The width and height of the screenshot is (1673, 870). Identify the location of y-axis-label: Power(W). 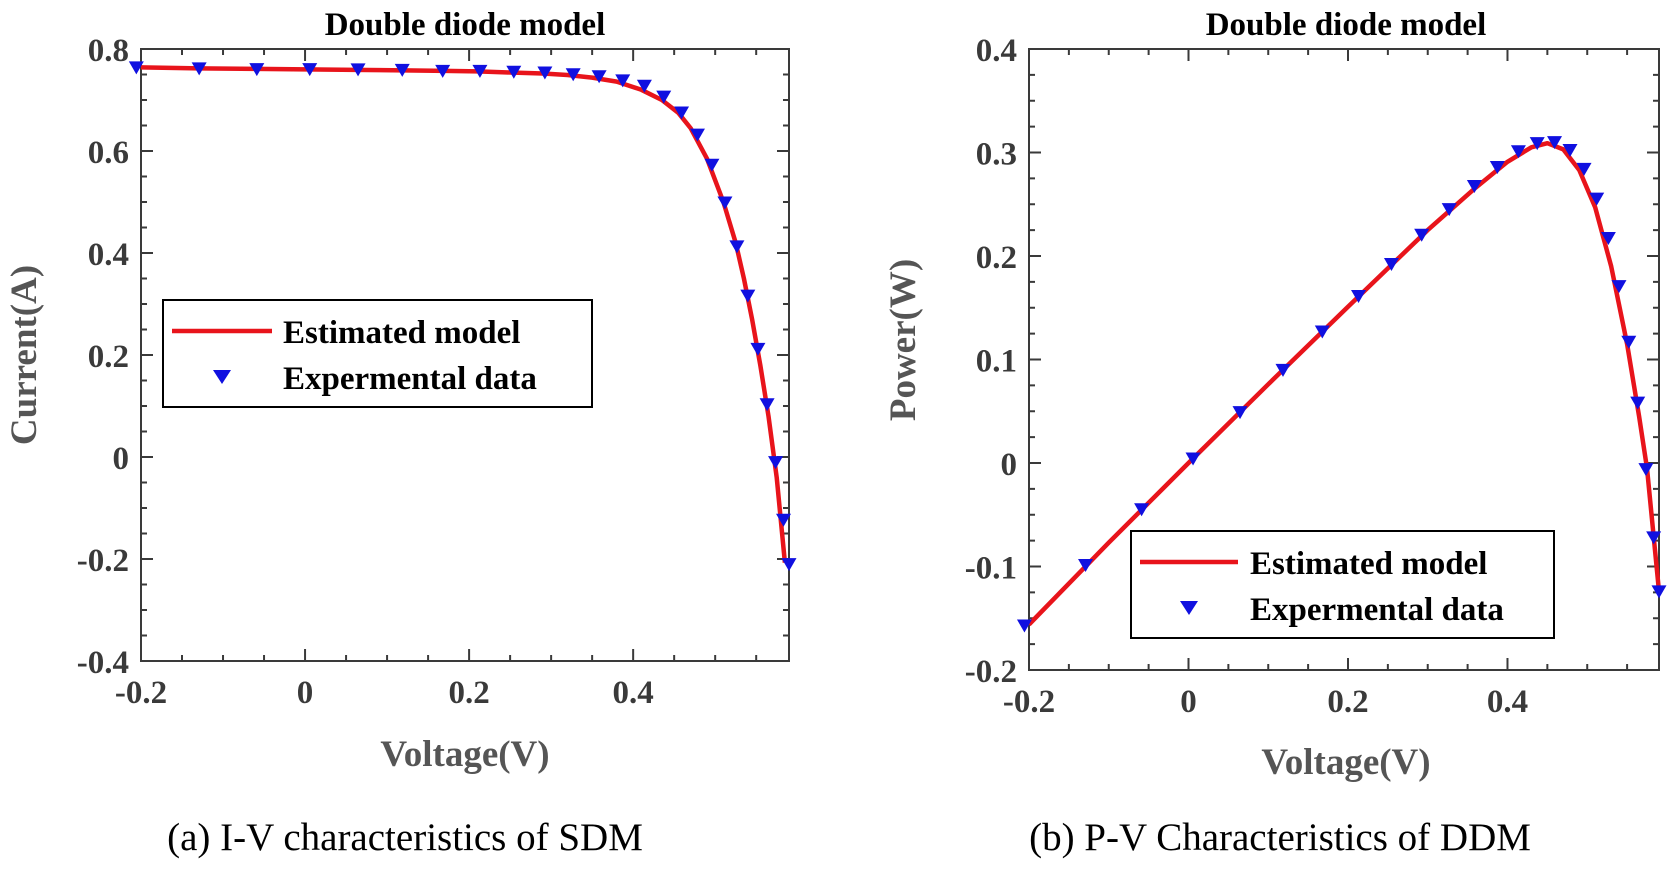
(903, 340).